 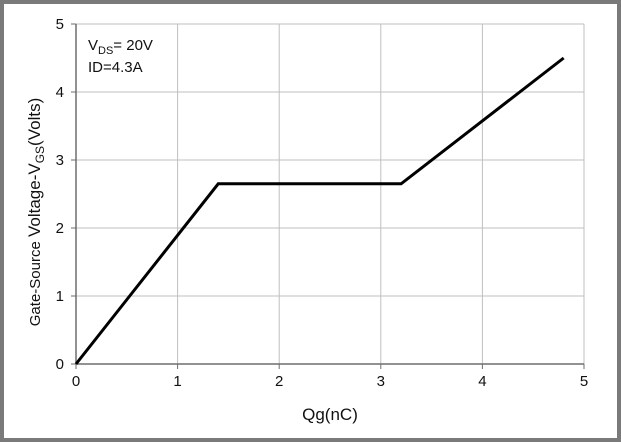 I want to click on y-tick-label: 2, so click(x=60, y=228).